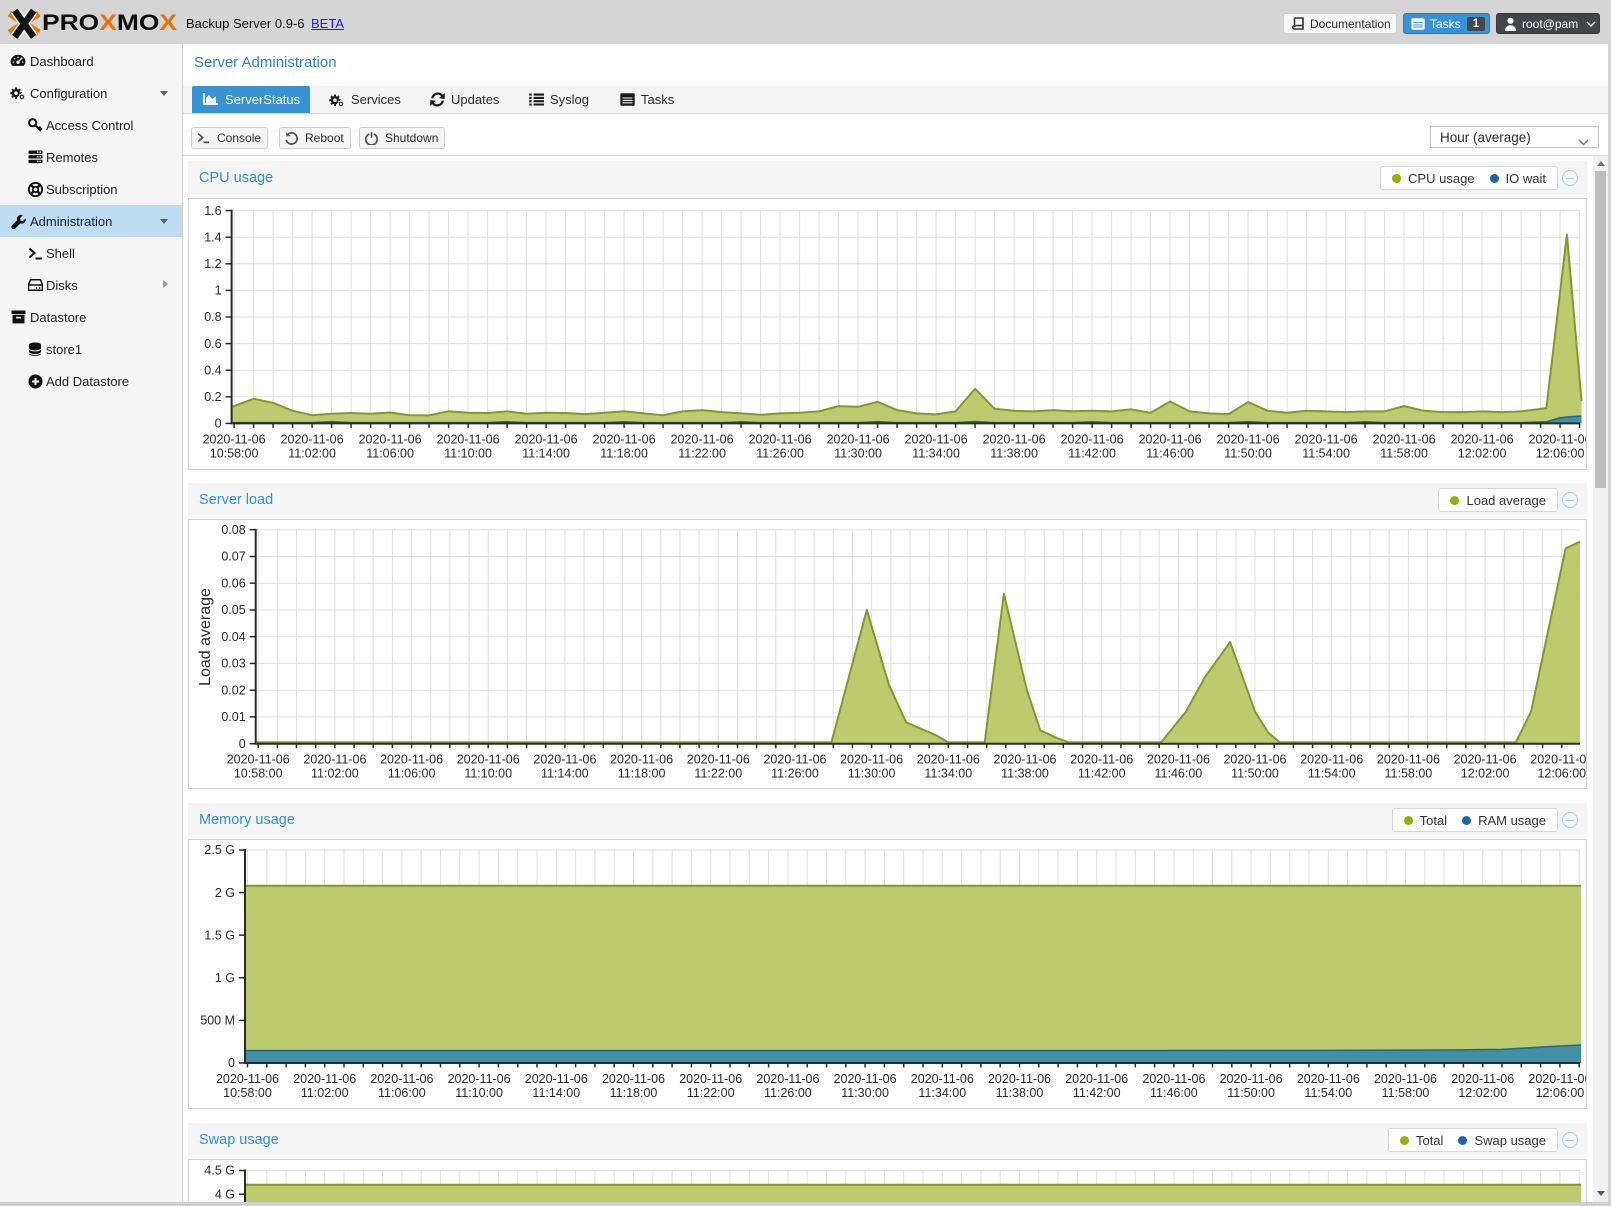  I want to click on svg-text: 0.07, so click(233, 557).